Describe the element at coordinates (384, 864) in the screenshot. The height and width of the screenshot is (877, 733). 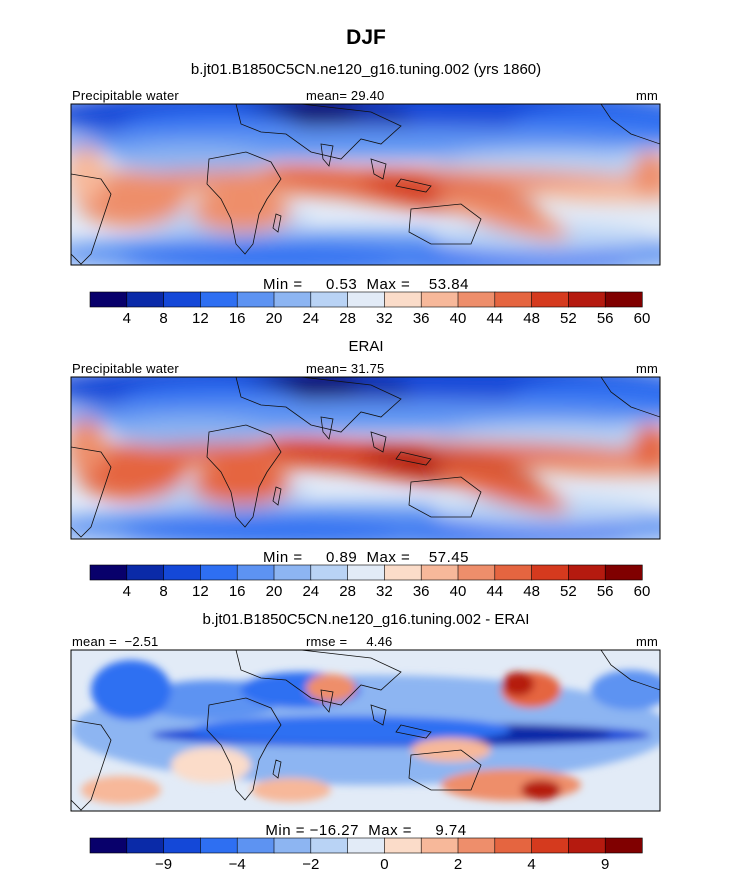
I see `colorbar-tick-label: 0` at that location.